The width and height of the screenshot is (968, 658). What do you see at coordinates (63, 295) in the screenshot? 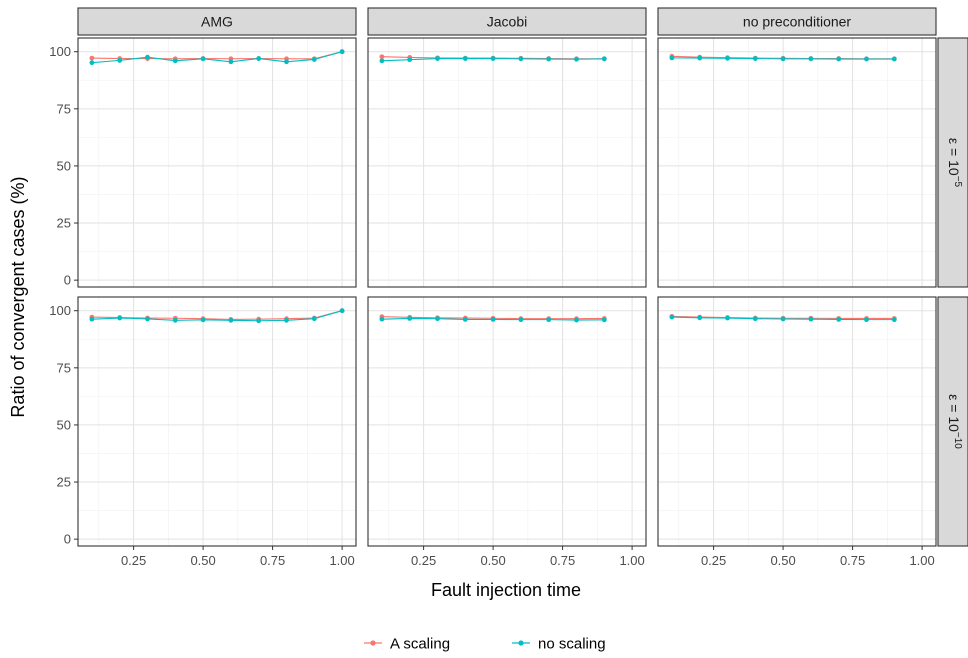
I see `y-axis: 0 25 50 75 100 0 25 50 75 100` at bounding box center [63, 295].